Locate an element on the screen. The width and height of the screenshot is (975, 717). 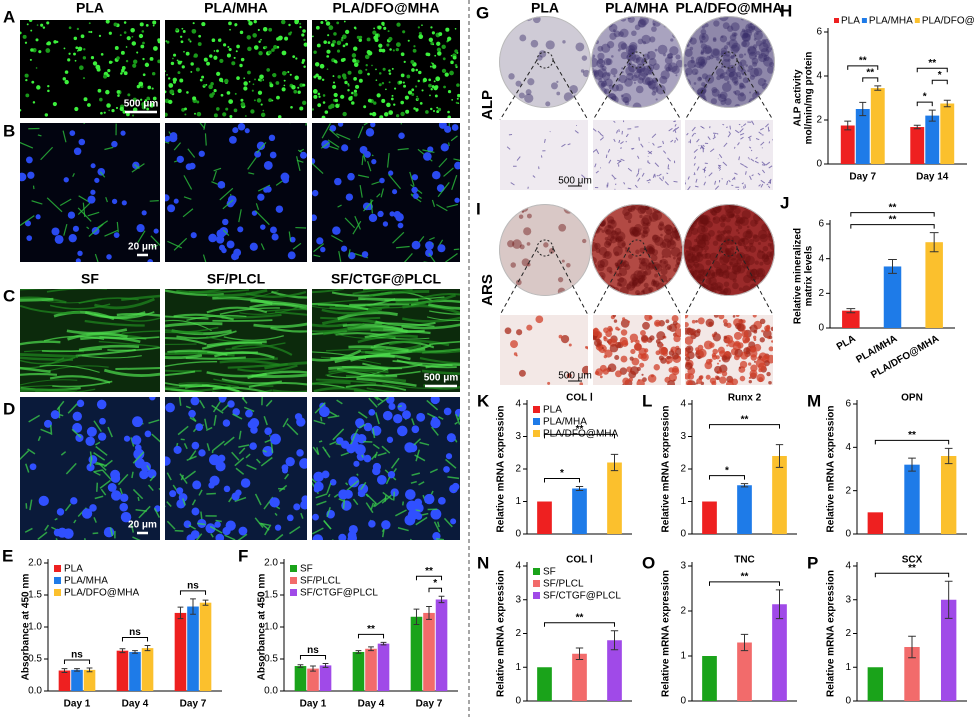
panel-letter: K is located at coordinates (483, 400).